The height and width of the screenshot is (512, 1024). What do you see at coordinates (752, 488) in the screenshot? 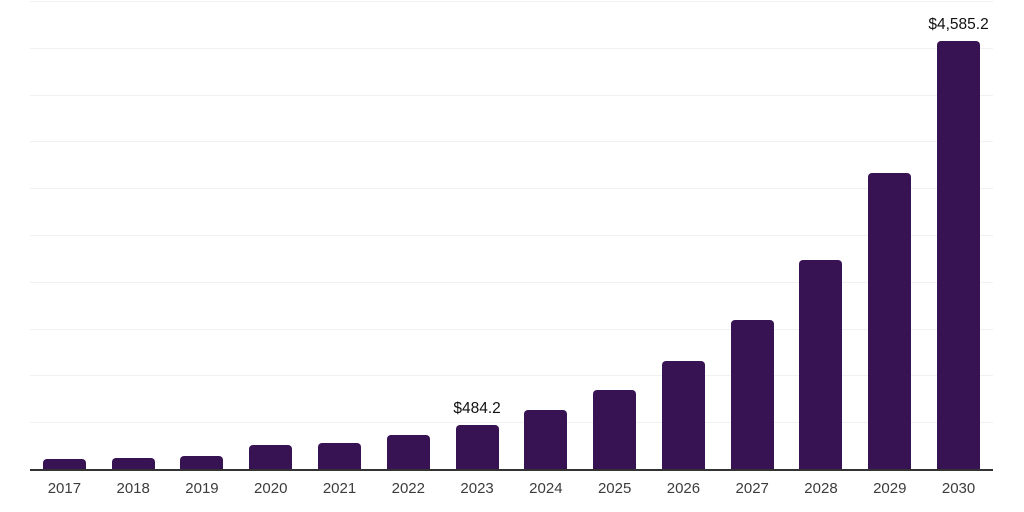
I see `x-tick-label-2027: 2027` at bounding box center [752, 488].